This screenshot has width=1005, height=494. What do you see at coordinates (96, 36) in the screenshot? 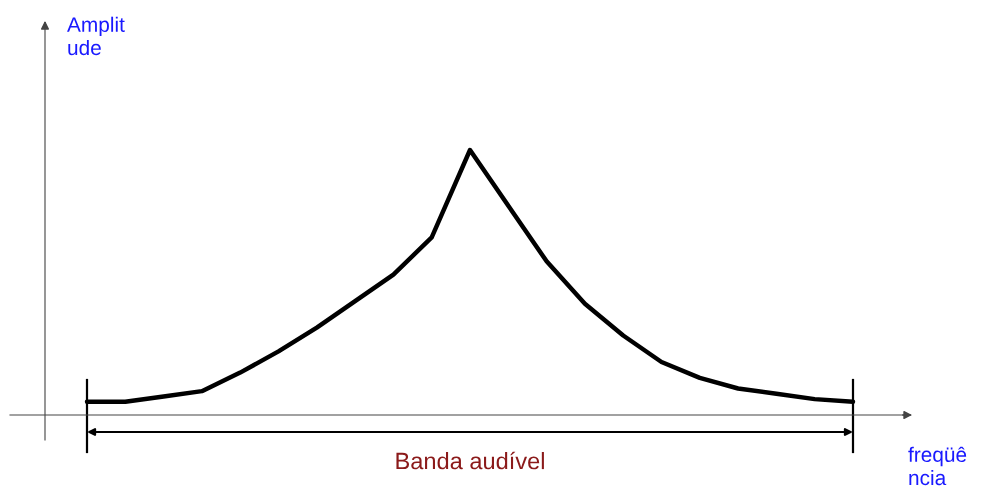
I see `y-axis-title: Amplit ude` at bounding box center [96, 36].